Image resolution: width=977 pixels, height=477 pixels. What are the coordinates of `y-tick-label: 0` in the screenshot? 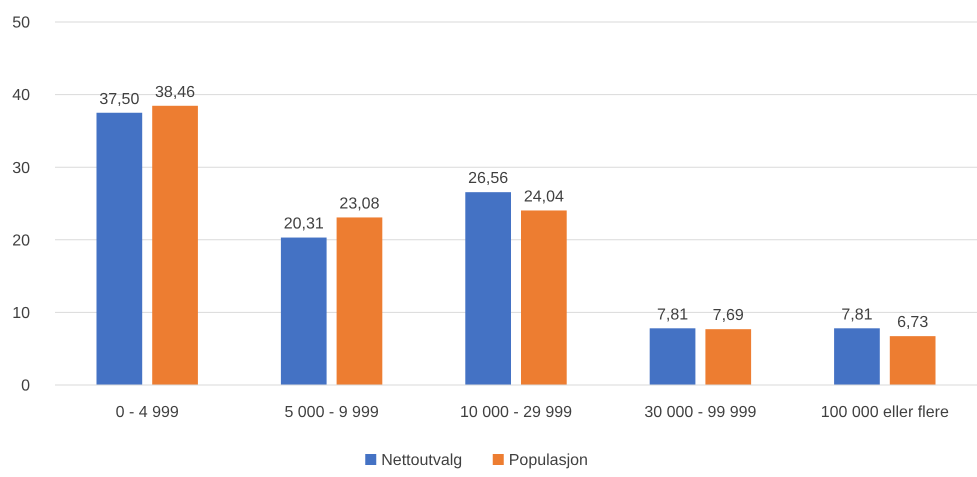 It's located at (25, 386).